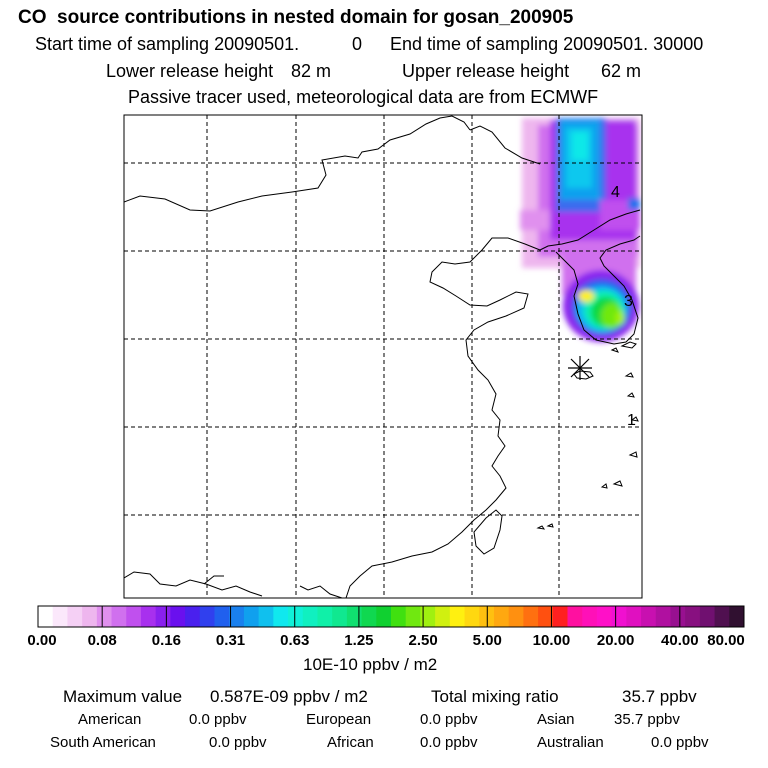 The height and width of the screenshot is (768, 768). I want to click on day-marker-3: 3, so click(628, 301).